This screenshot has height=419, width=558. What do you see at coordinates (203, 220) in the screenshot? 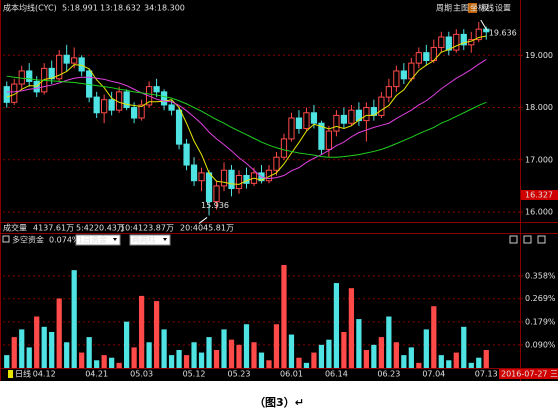
I see `annotation-arrow` at bounding box center [203, 220].